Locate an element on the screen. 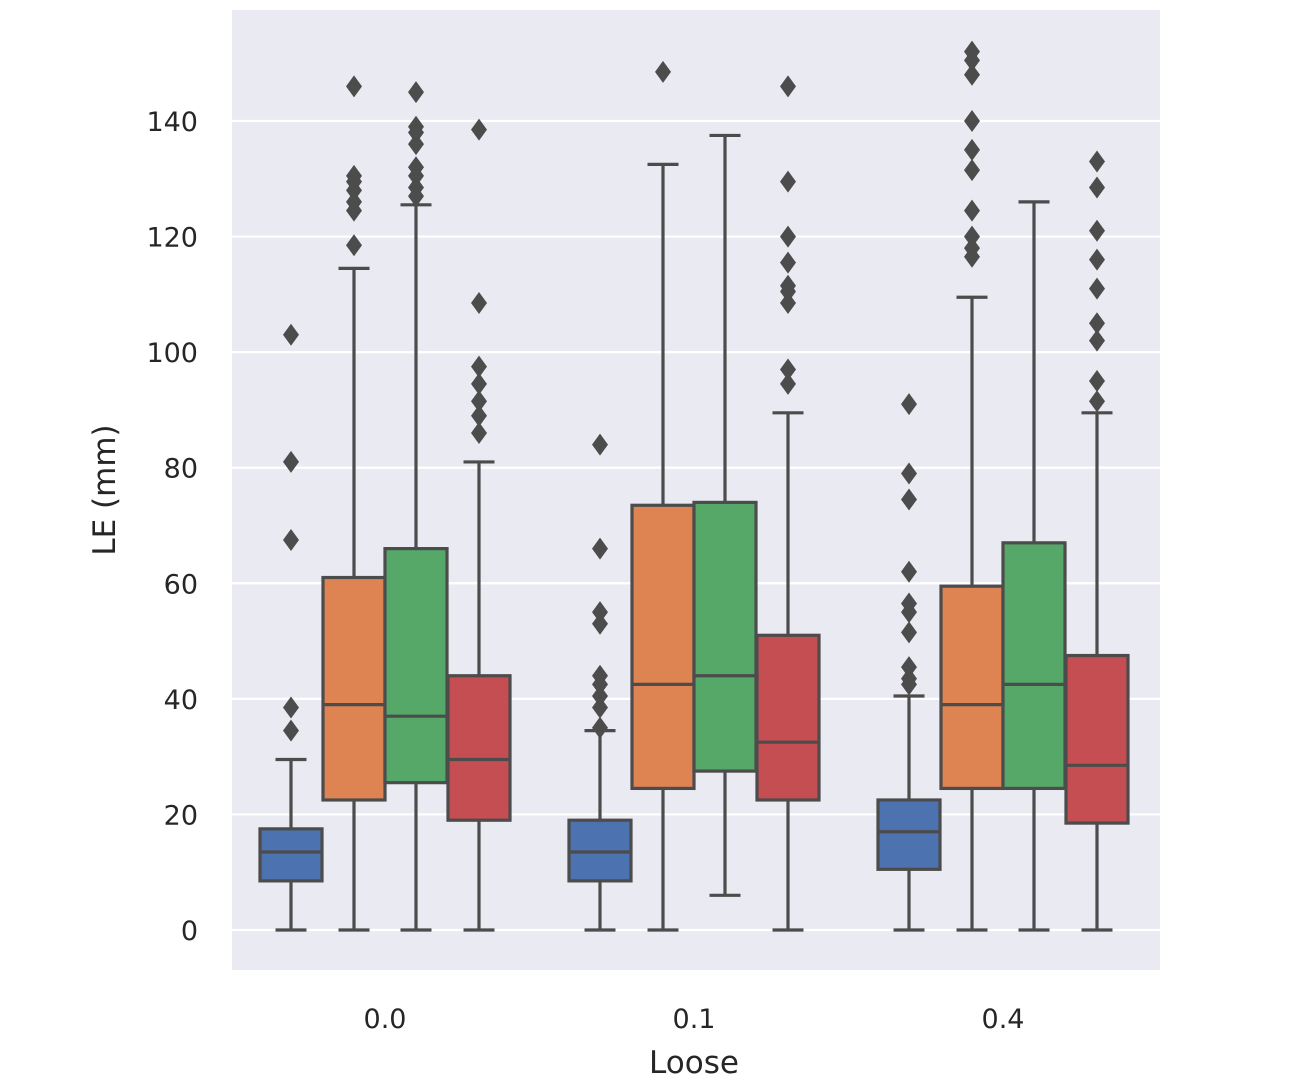 The height and width of the screenshot is (1080, 1300). y-tick-label: 60 is located at coordinates (181, 584).